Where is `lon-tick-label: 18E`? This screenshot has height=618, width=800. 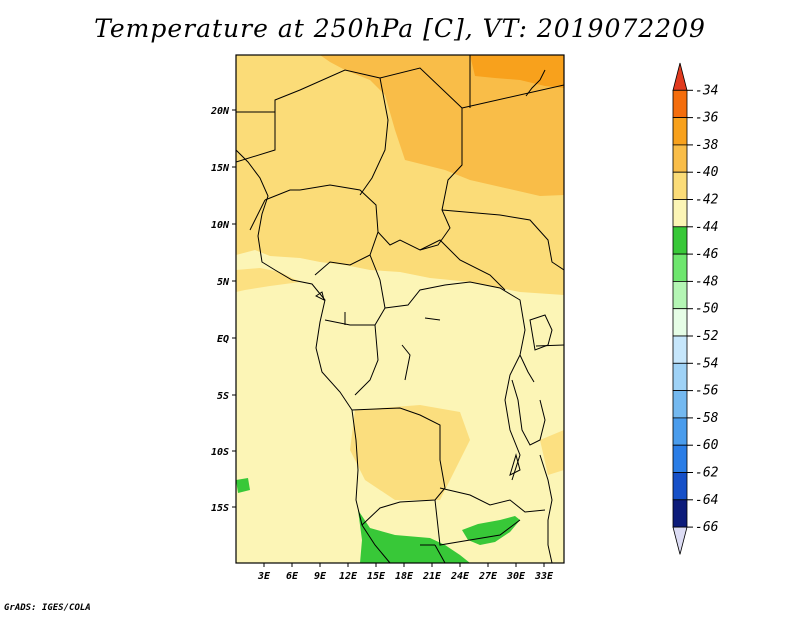 lon-tick-label: 18E is located at coordinates (404, 576).